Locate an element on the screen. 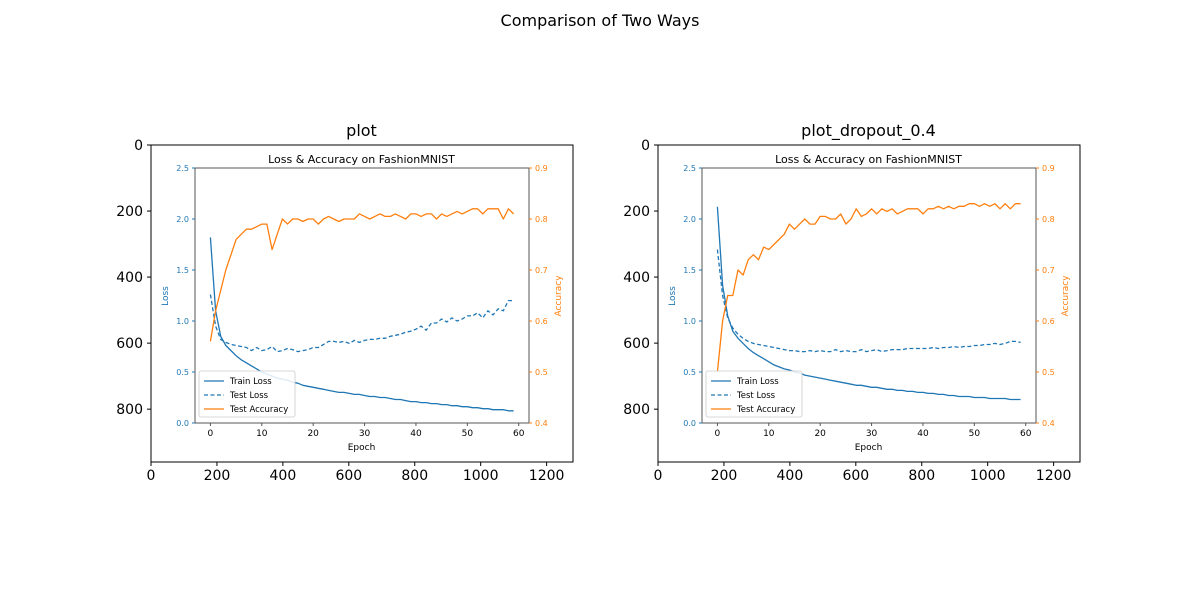 The height and width of the screenshot is (600, 1200). figure-suptitle: Comparison of Two Ways is located at coordinates (600, 20).